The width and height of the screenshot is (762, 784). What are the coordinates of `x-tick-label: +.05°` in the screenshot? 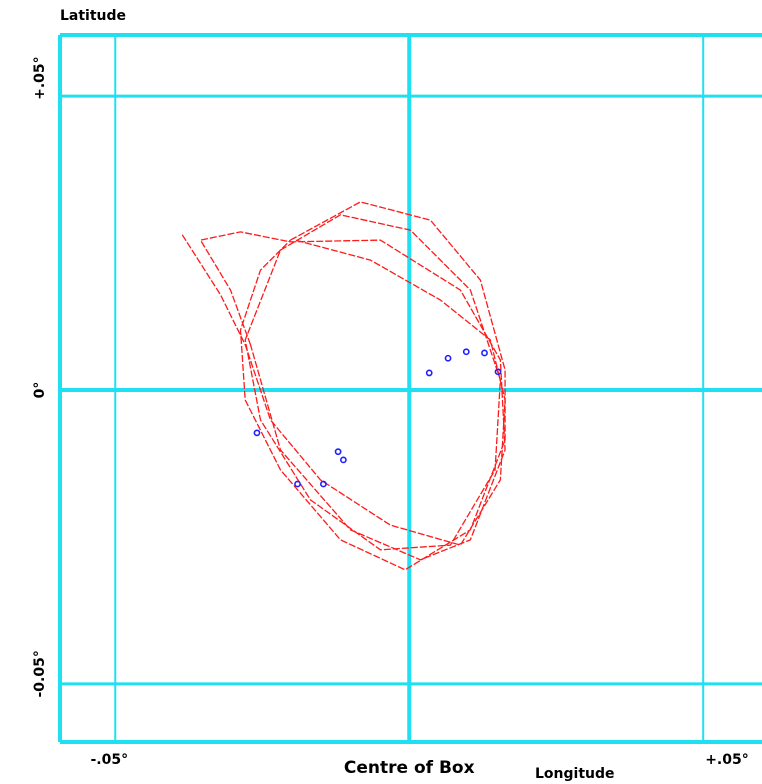 It's located at (727, 760).